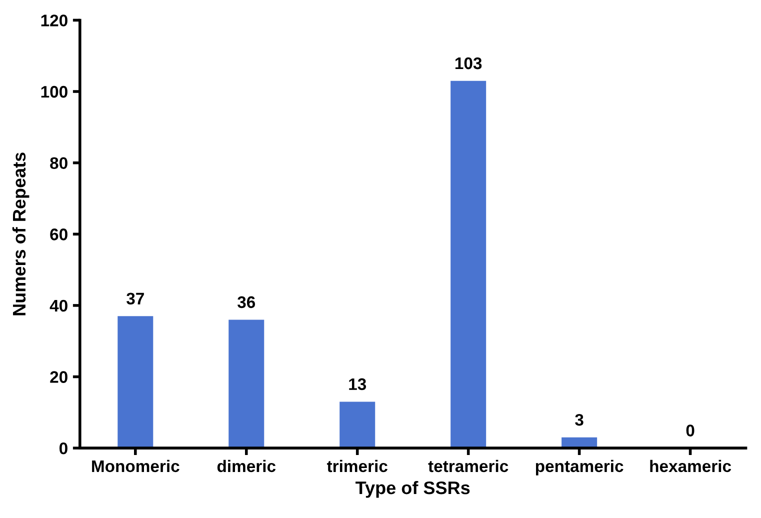 The image size is (761, 518). I want to click on x-tick-label: tetrameric, so click(468, 466).